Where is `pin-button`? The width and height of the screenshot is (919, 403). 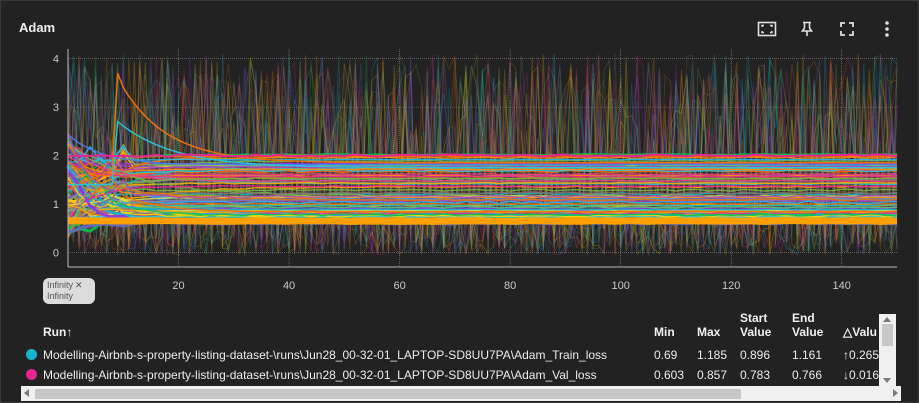
pin-button is located at coordinates (807, 29).